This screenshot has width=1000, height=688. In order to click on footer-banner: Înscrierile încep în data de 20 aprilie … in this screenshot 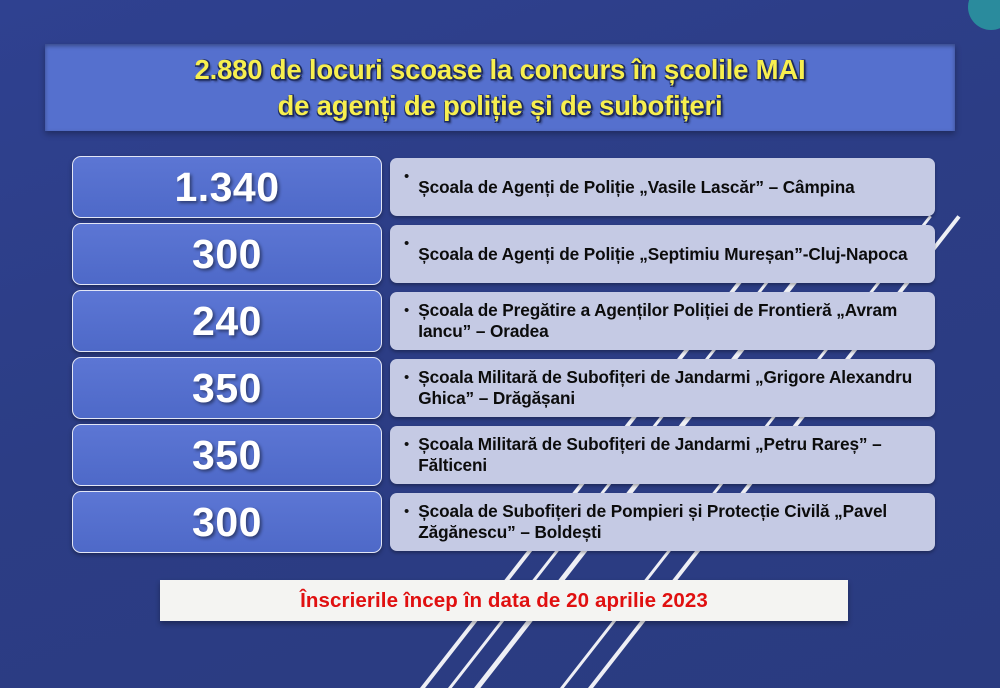, I will do `click(504, 600)`.